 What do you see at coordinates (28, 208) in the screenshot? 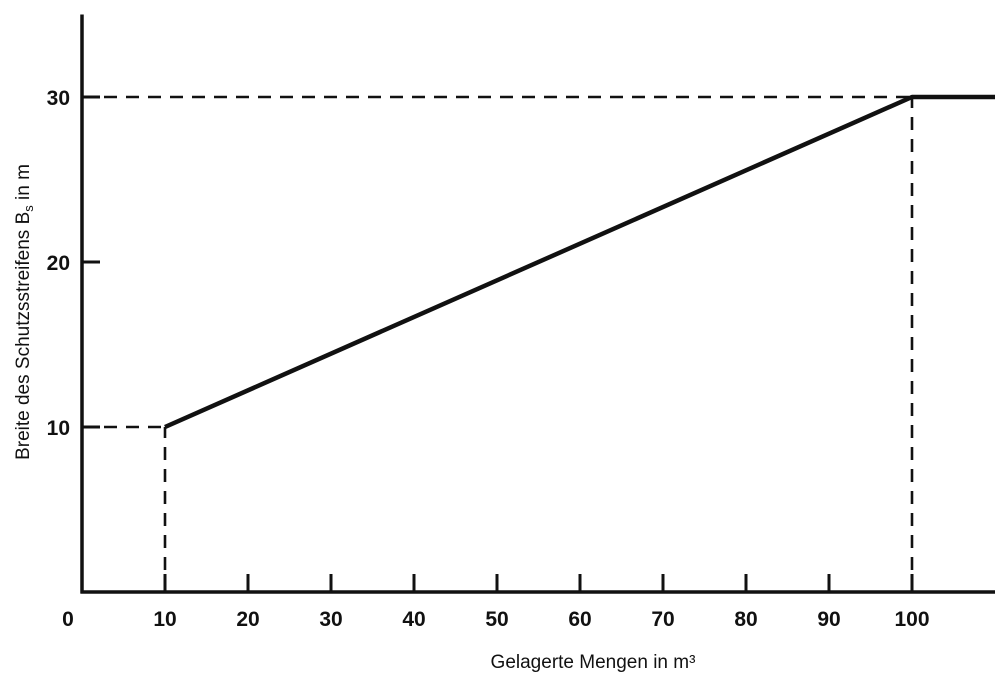
I see `y-axis-title-sub: s` at bounding box center [28, 208].